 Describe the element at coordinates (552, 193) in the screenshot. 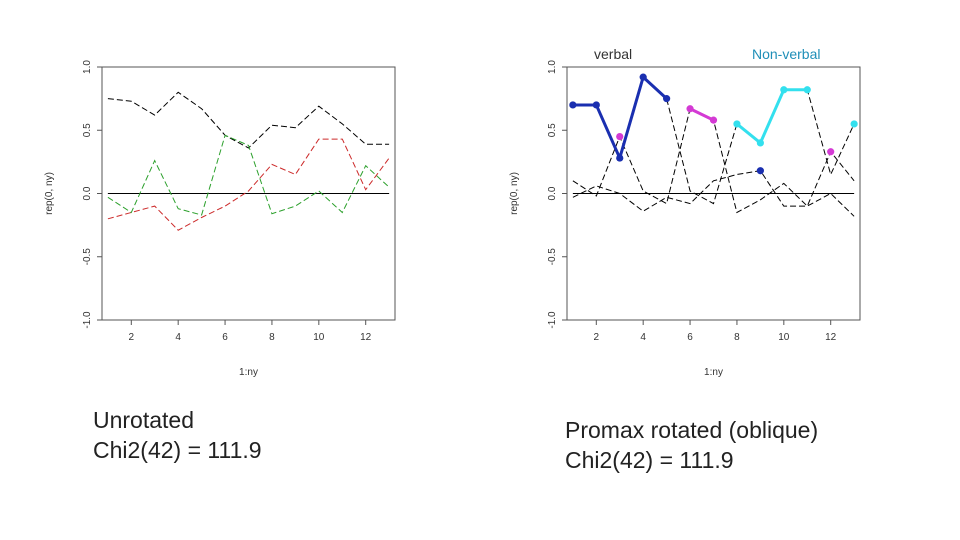

I see `promax-y-tick-label: 0.0` at that location.